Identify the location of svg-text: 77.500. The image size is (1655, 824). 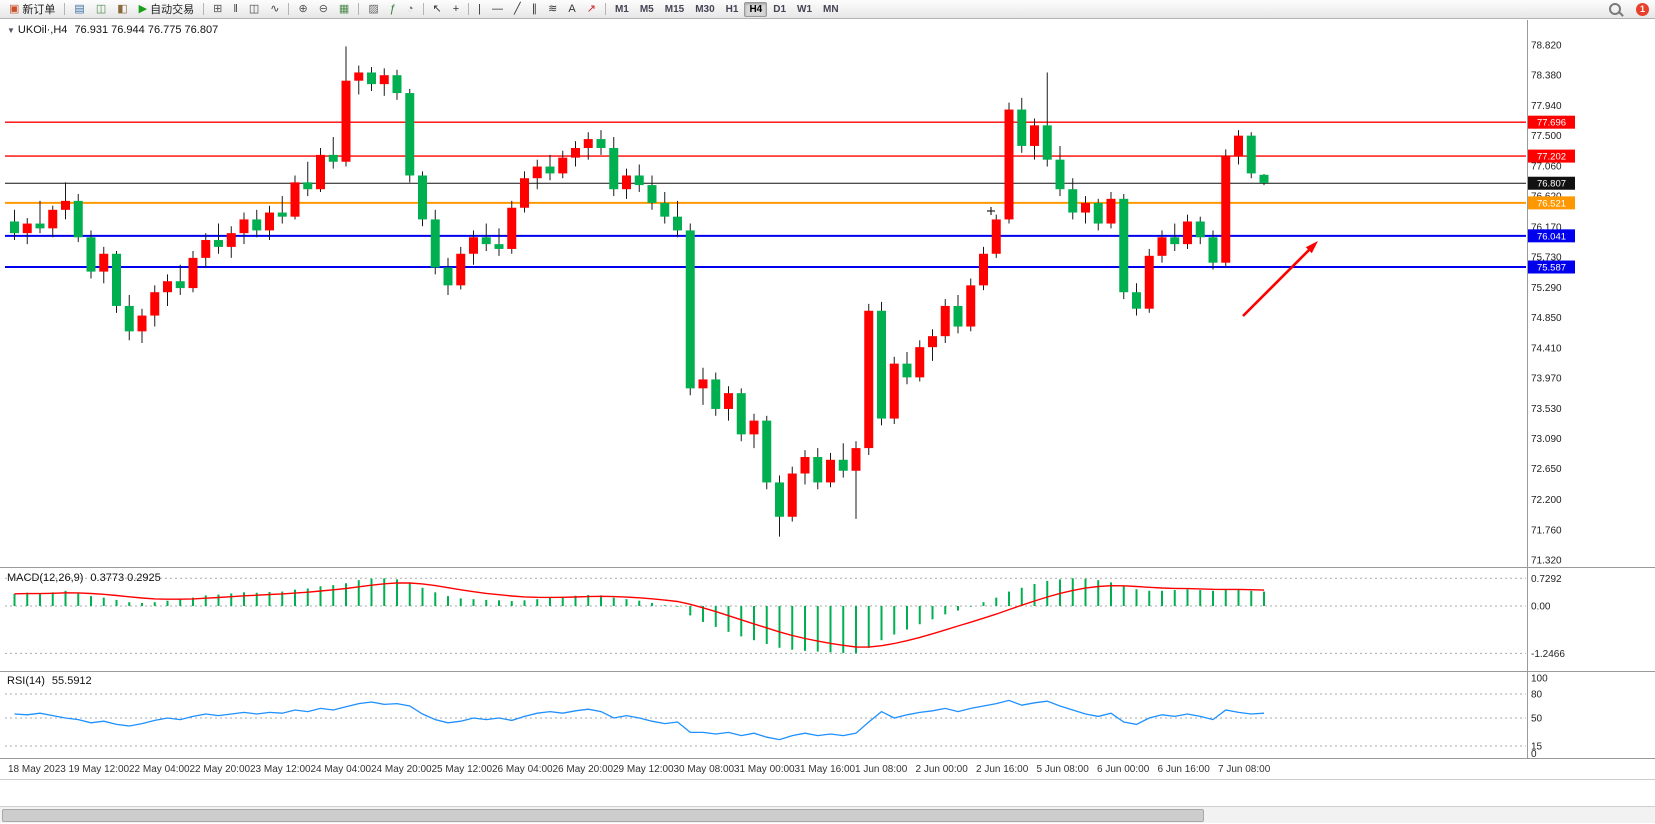
(1546, 136).